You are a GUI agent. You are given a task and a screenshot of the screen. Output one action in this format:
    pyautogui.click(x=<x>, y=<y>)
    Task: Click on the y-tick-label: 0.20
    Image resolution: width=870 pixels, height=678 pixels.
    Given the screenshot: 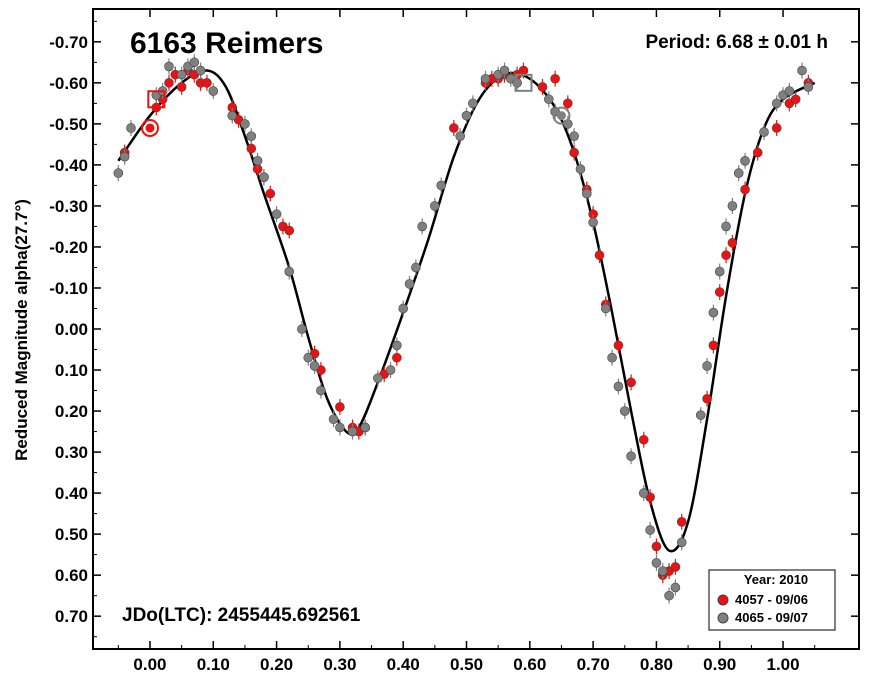 What is the action you would take?
    pyautogui.click(x=71, y=411)
    